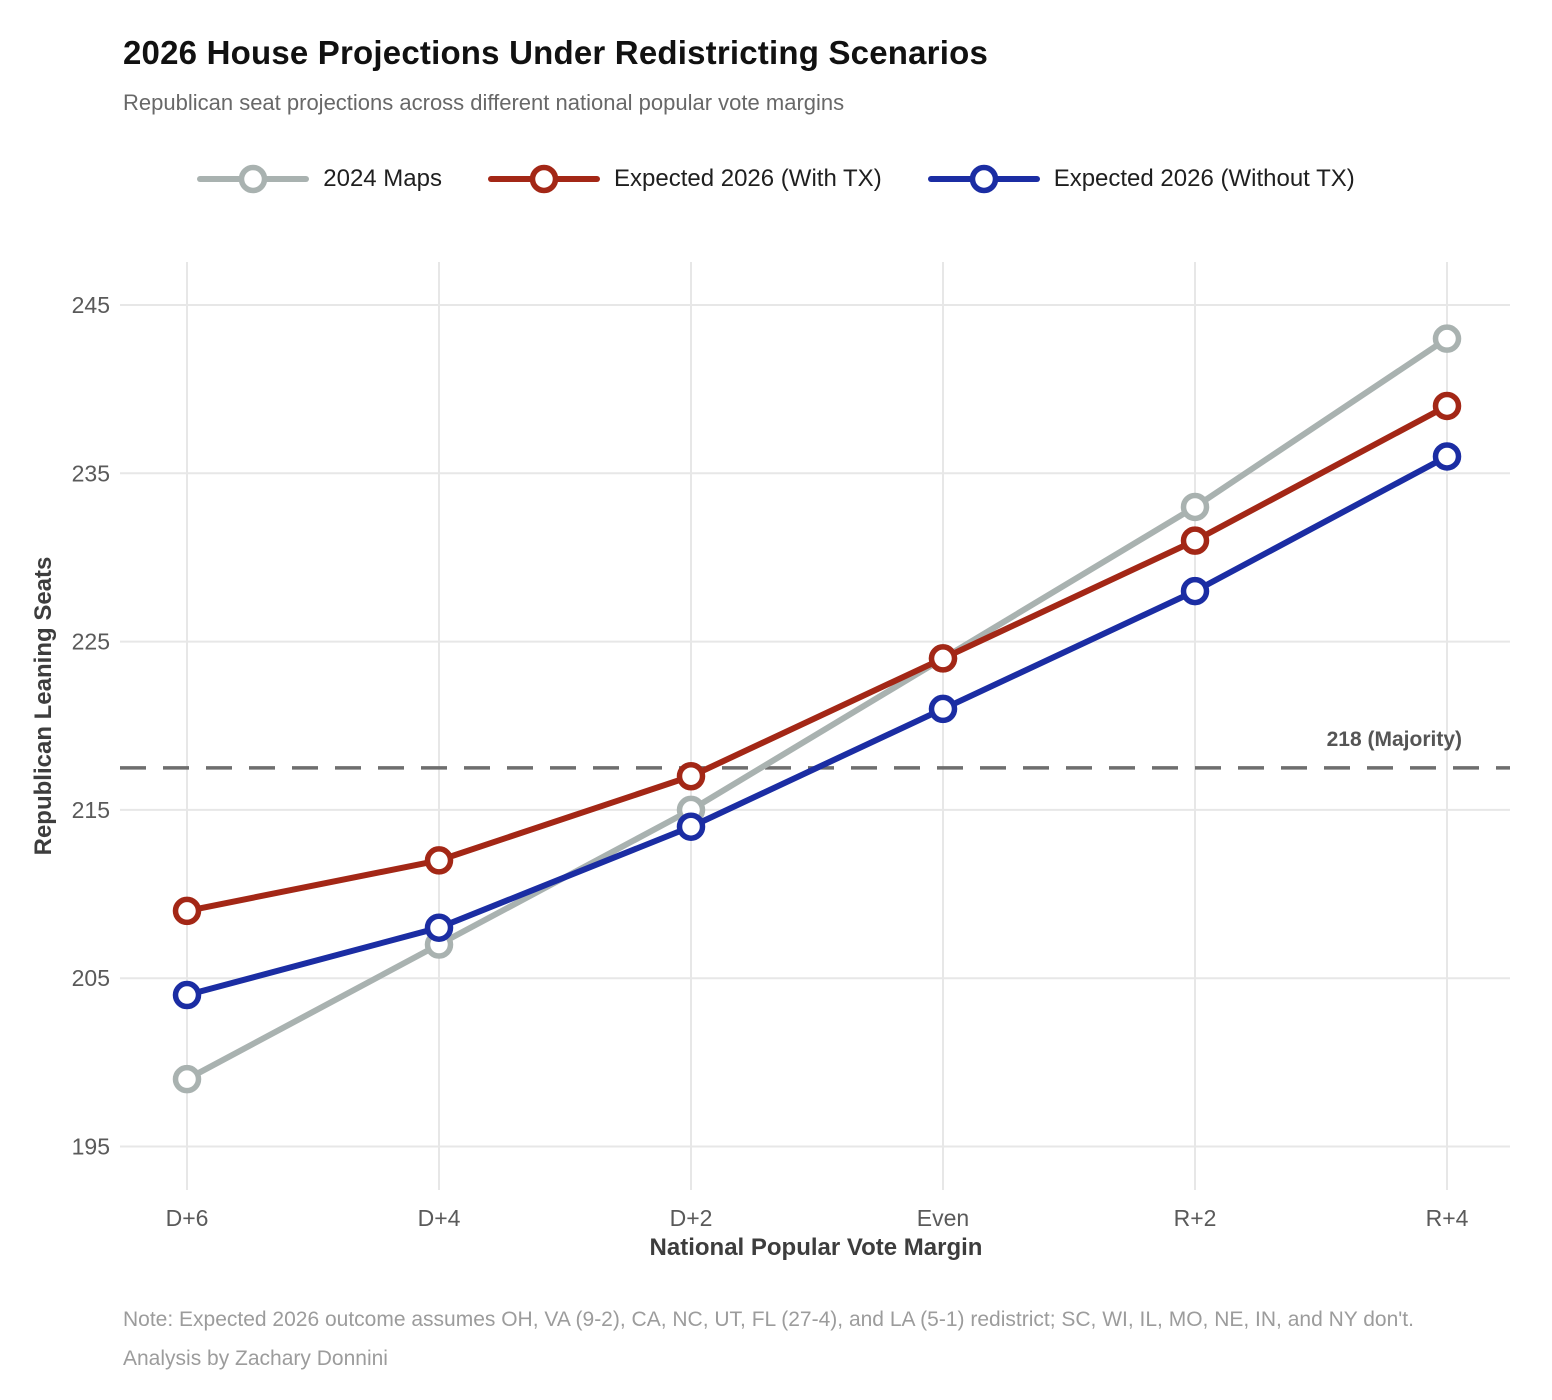 The width and height of the screenshot is (1552, 1400). What do you see at coordinates (439, 1218) in the screenshot?
I see `x-tick-label: D+4` at bounding box center [439, 1218].